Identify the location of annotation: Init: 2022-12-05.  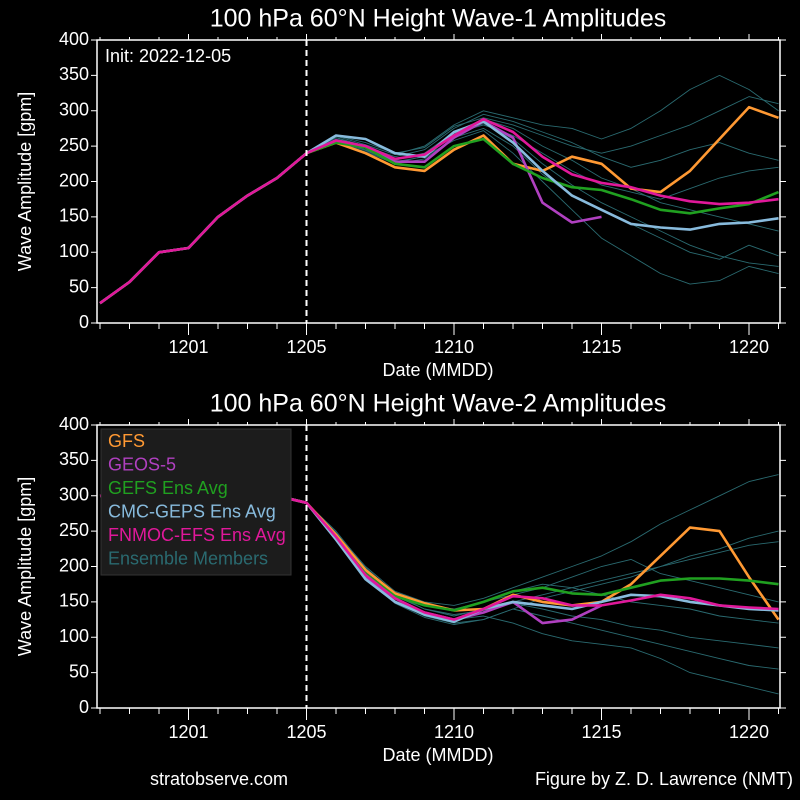
(168, 56).